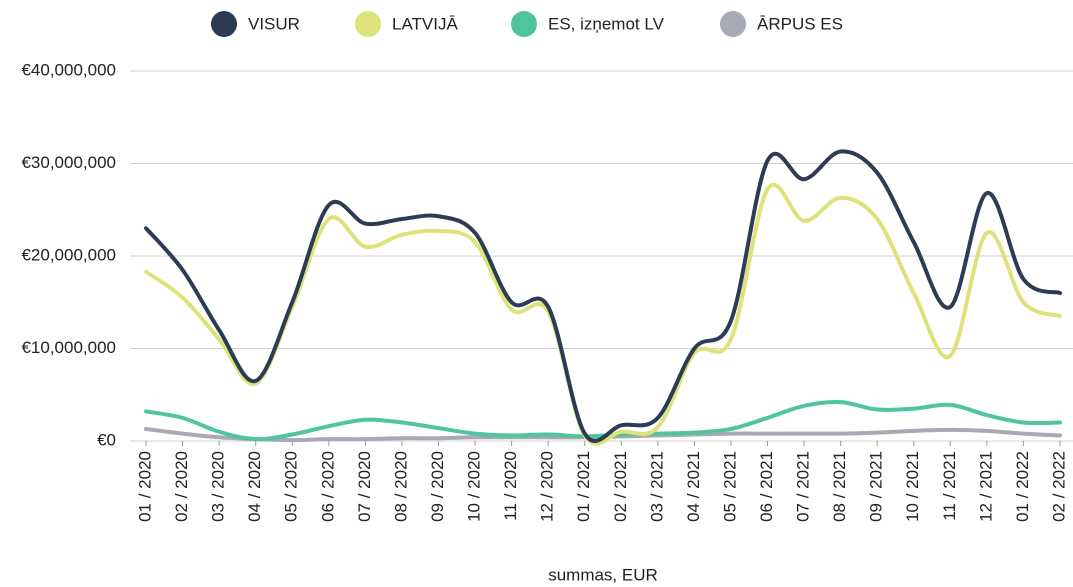 The image size is (1073, 587). I want to click on legend-label: ĀRPUS ES, so click(800, 23).